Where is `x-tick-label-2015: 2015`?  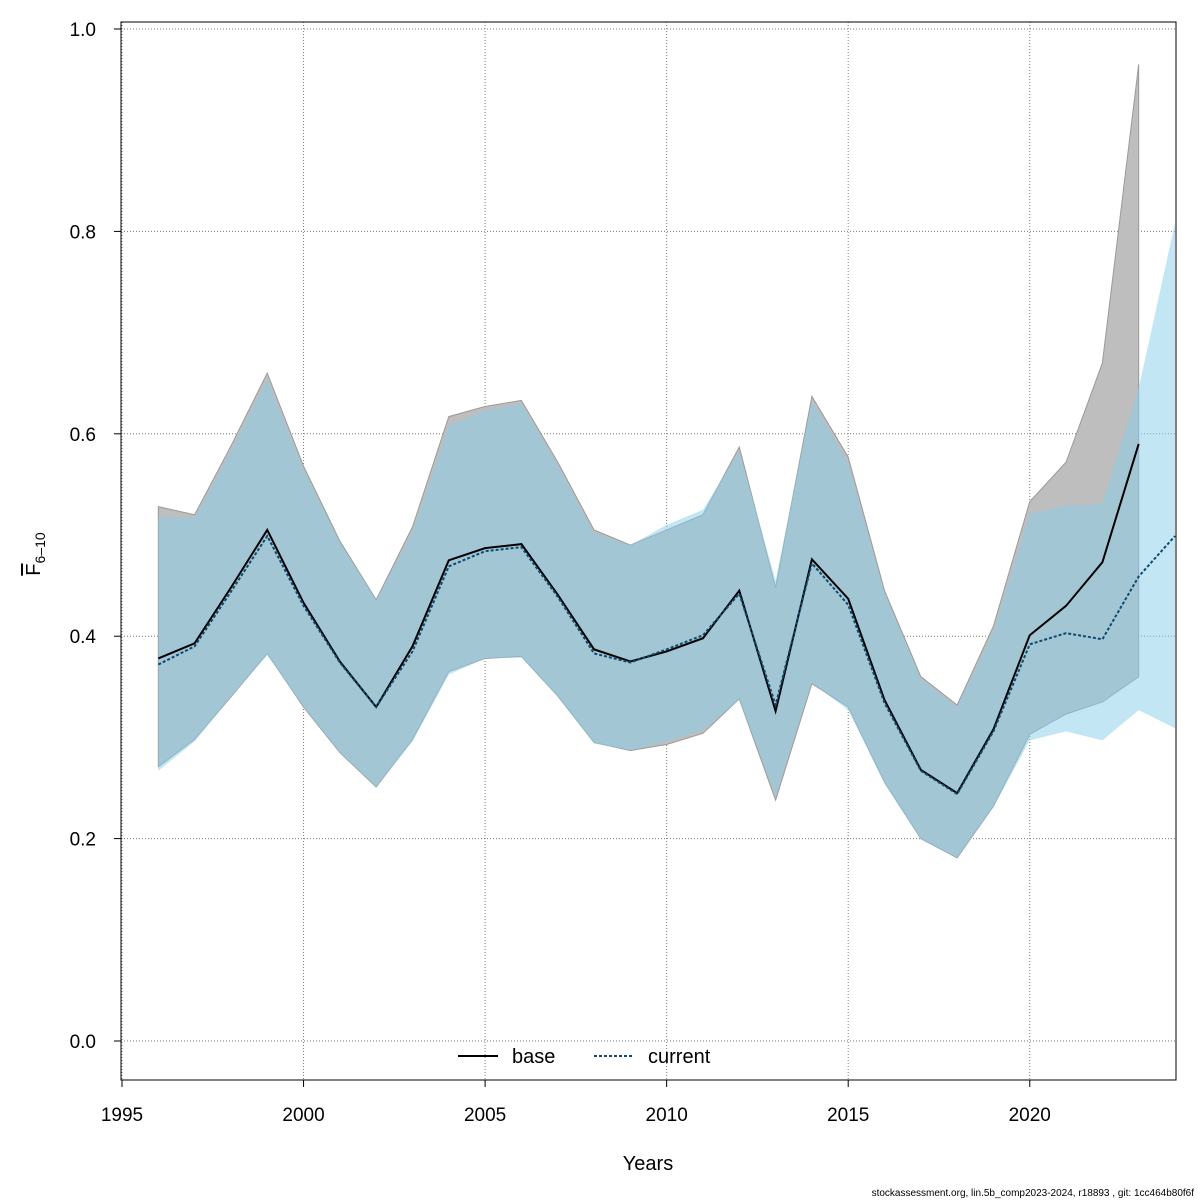 x-tick-label-2015: 2015 is located at coordinates (848, 1115).